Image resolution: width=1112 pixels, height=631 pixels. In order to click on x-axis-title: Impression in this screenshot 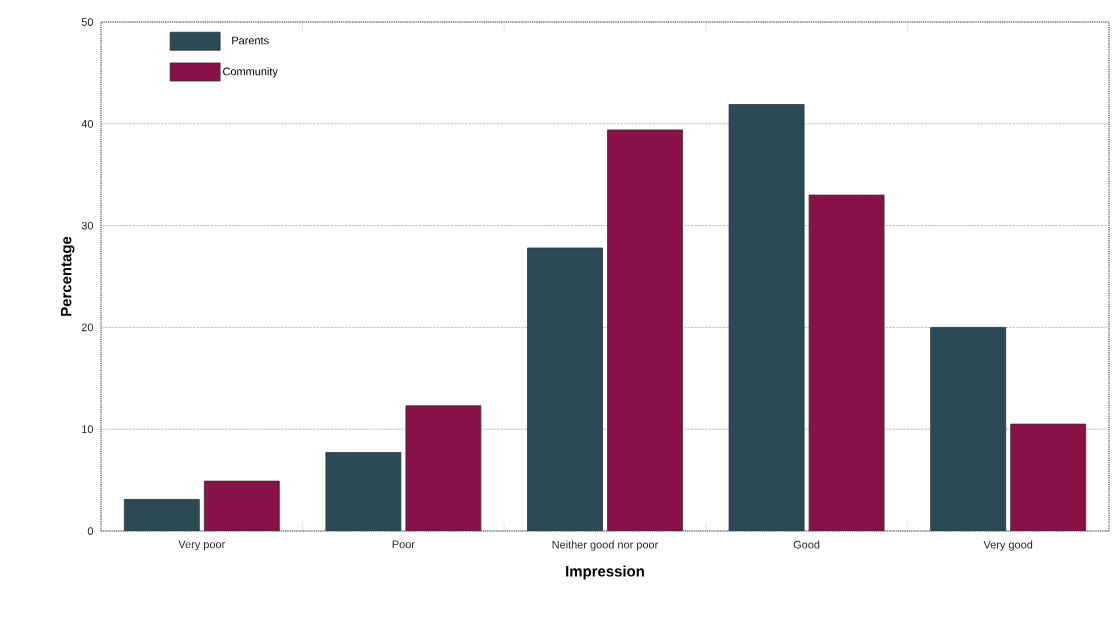, I will do `click(605, 572)`.